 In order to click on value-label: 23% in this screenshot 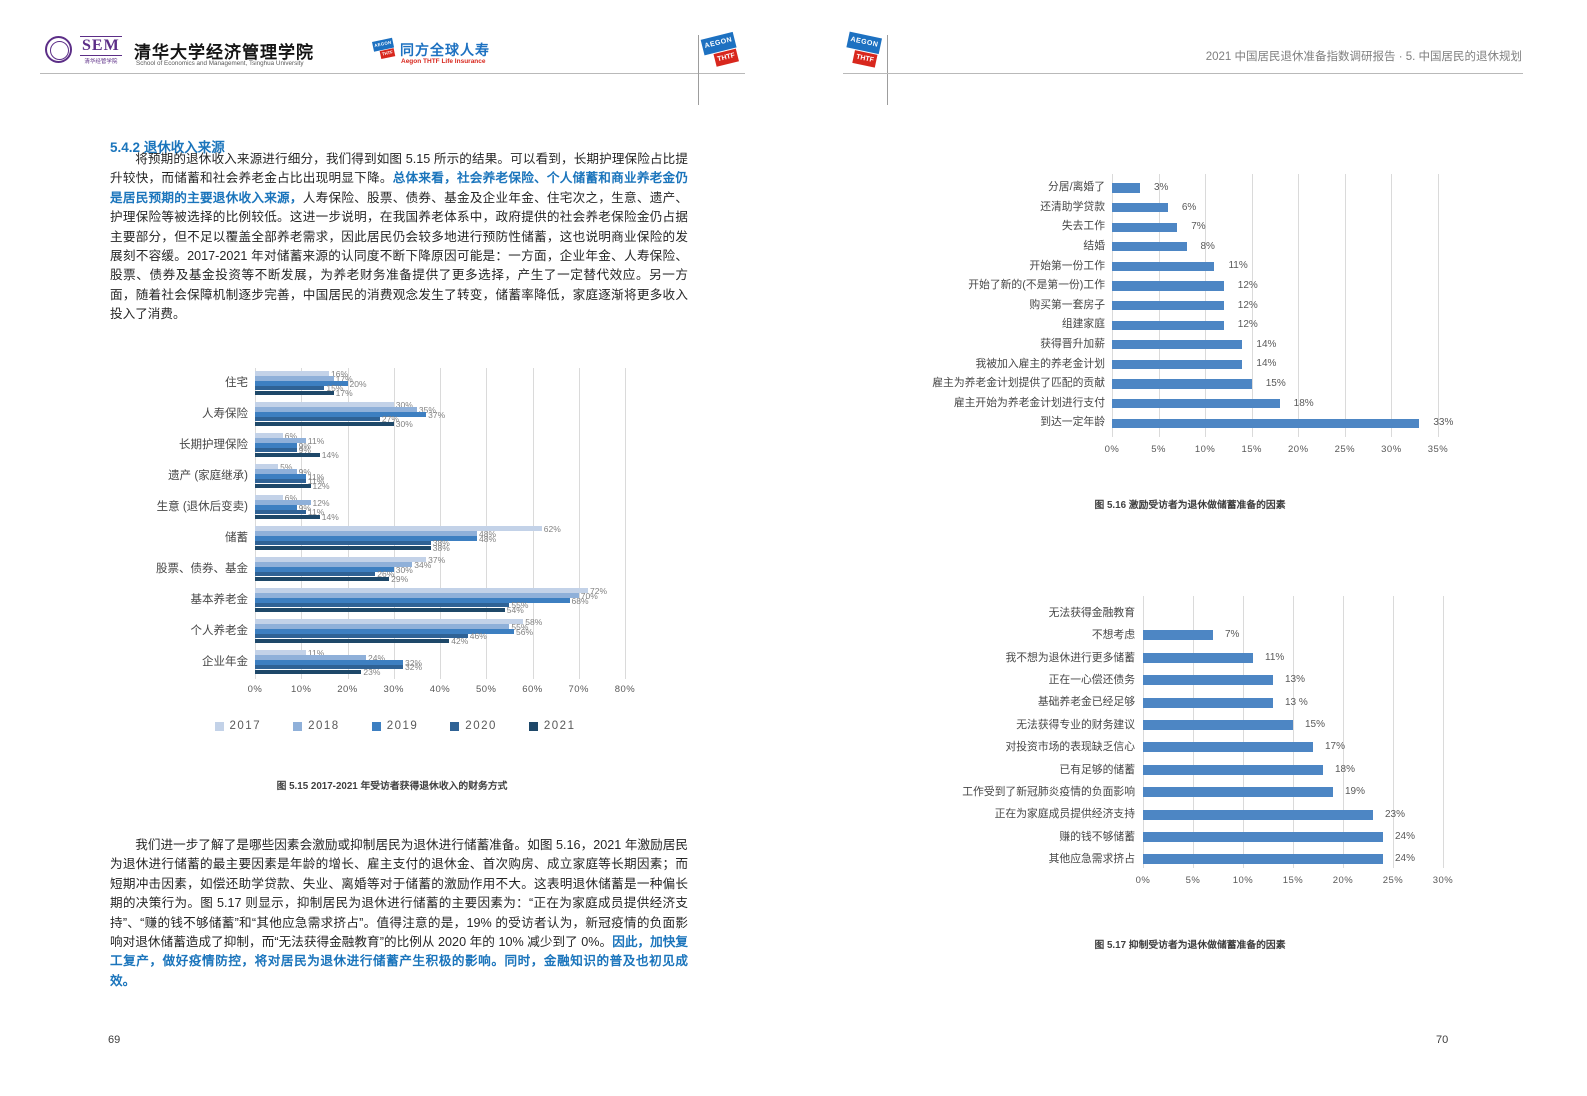, I will do `click(1395, 814)`.